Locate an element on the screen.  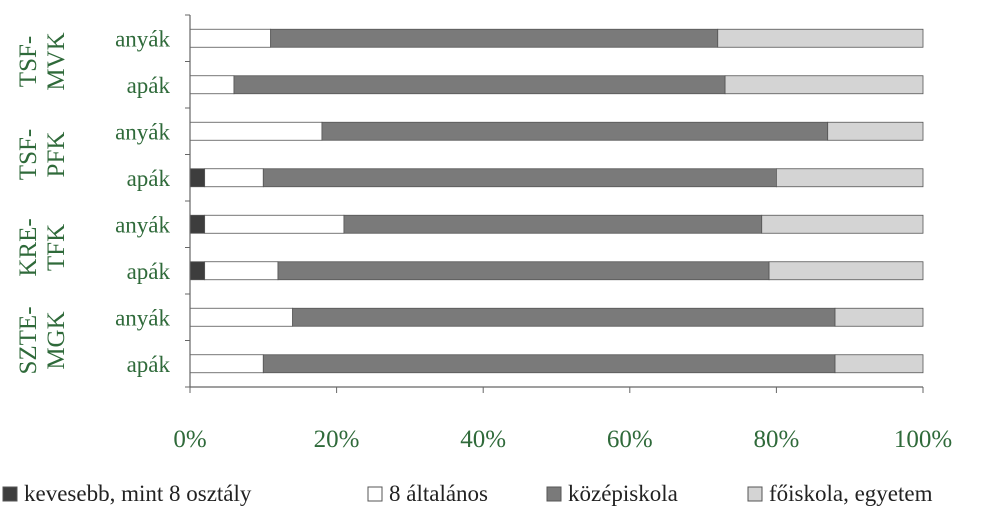
group-label: TSF-PFK is located at coordinates (42, 154).